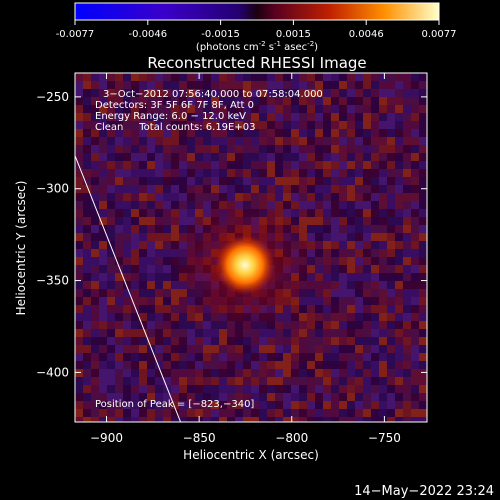 This screenshot has height=500, width=500. I want to click on footer-date: 14−May−2022 23:24, so click(424, 491).